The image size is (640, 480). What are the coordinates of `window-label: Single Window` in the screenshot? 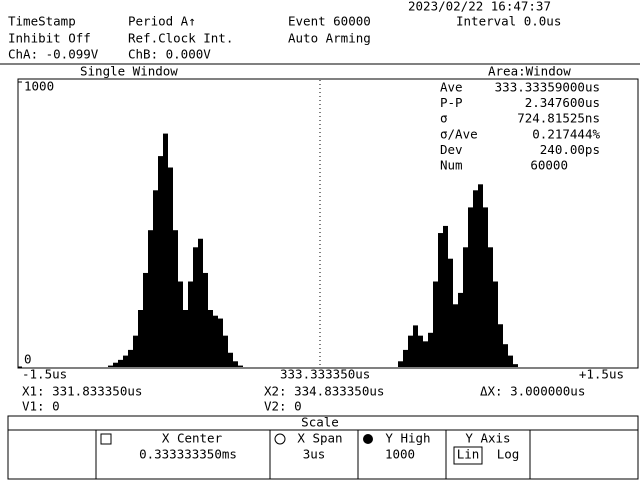 It's located at (129, 71).